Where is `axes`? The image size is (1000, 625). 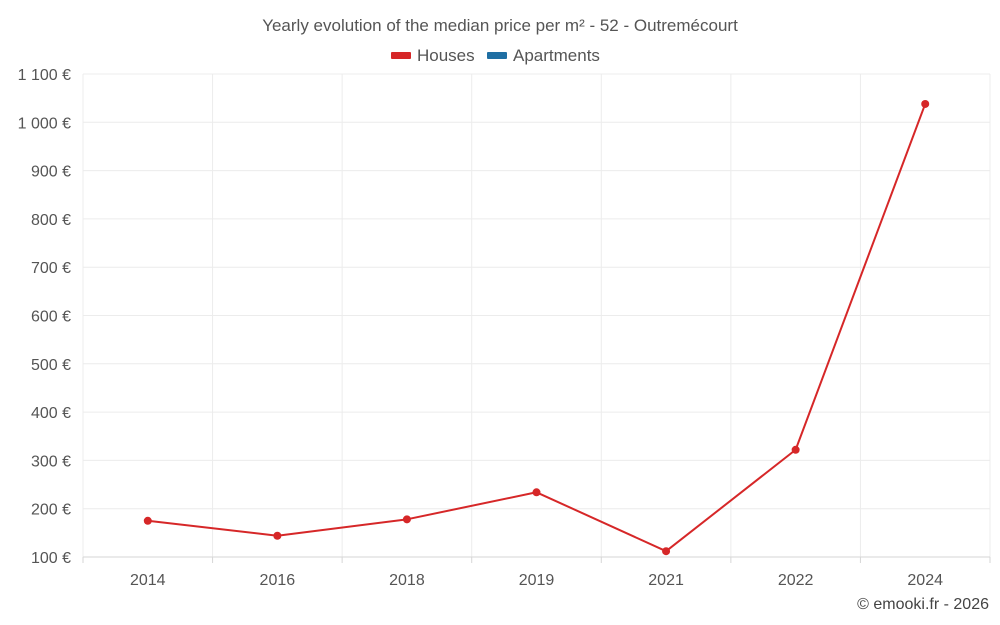
axes is located at coordinates (536, 559).